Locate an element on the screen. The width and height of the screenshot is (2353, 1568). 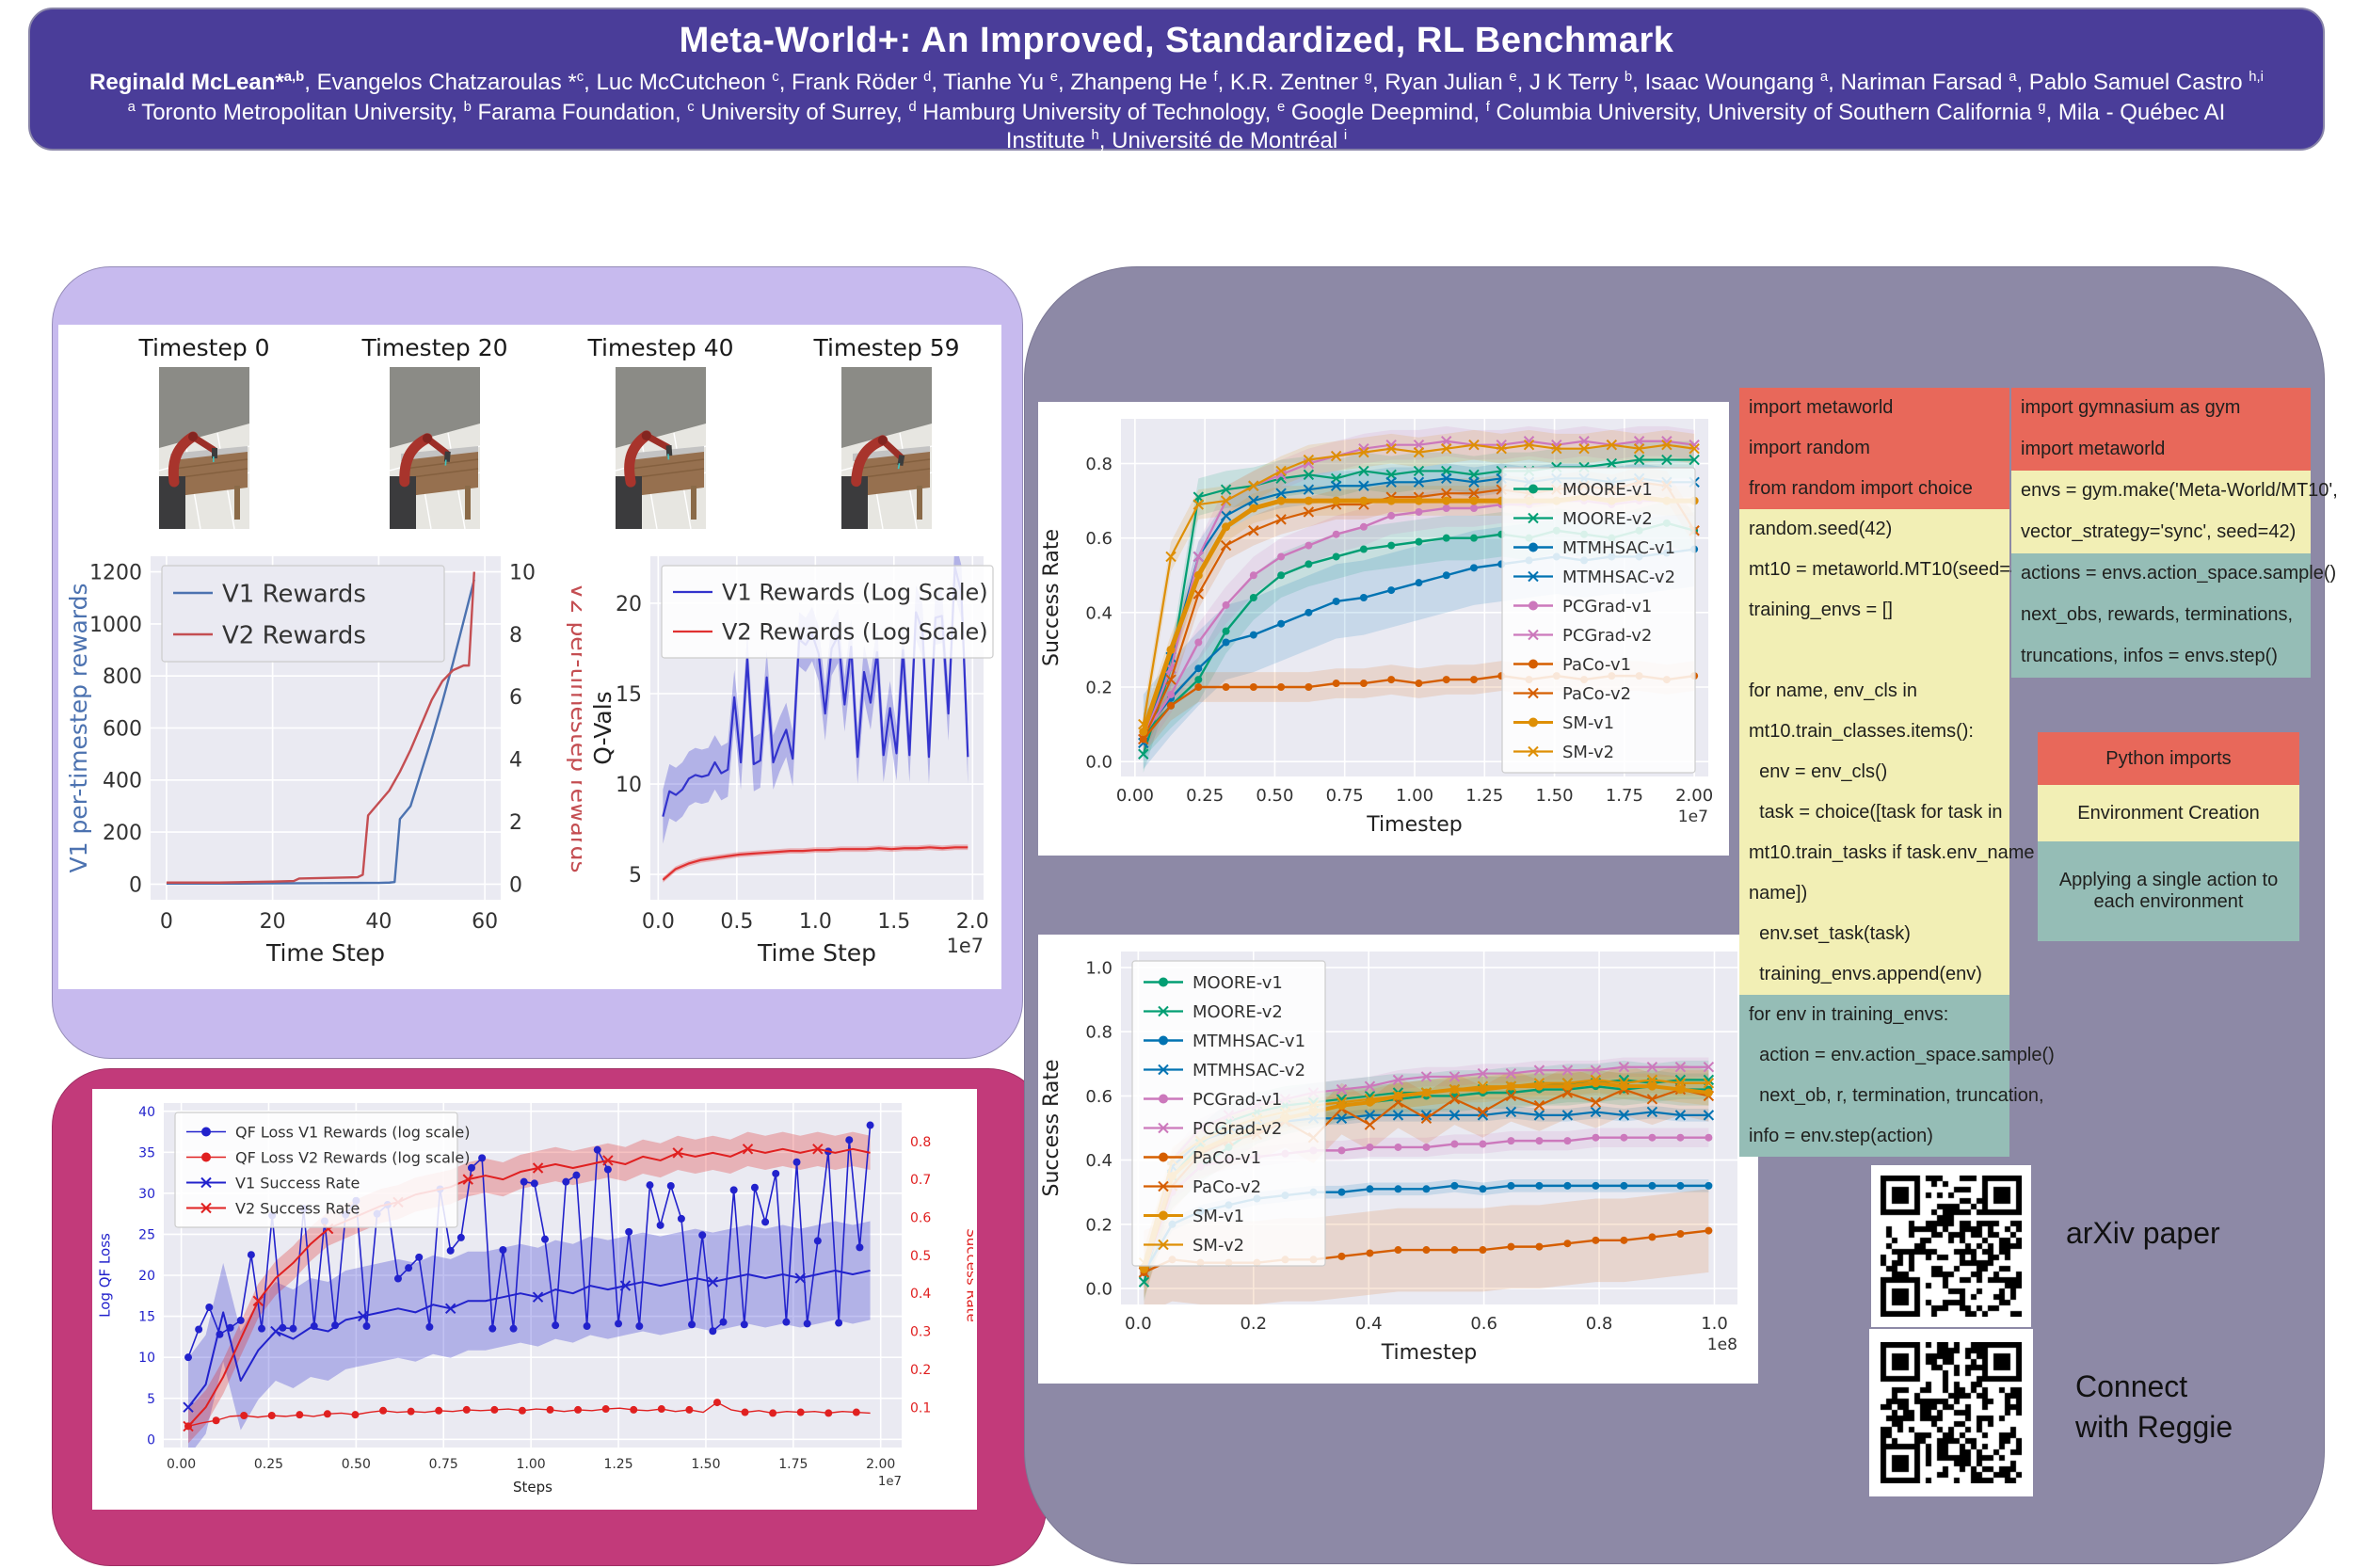
svg-text: V2 Success Rate is located at coordinates (297, 1208).